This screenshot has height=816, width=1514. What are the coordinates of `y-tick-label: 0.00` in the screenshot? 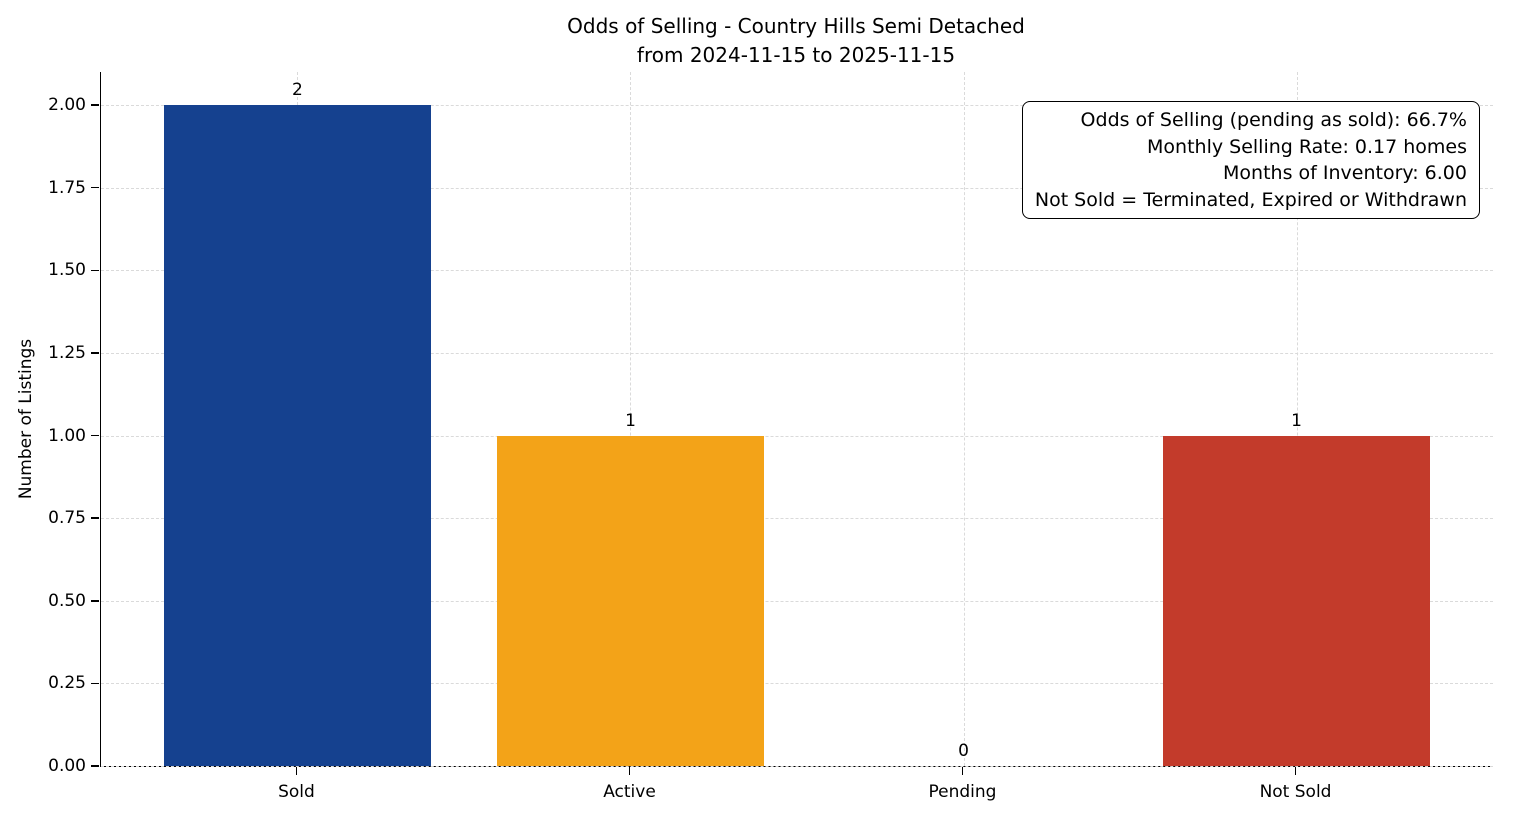 It's located at (67, 766).